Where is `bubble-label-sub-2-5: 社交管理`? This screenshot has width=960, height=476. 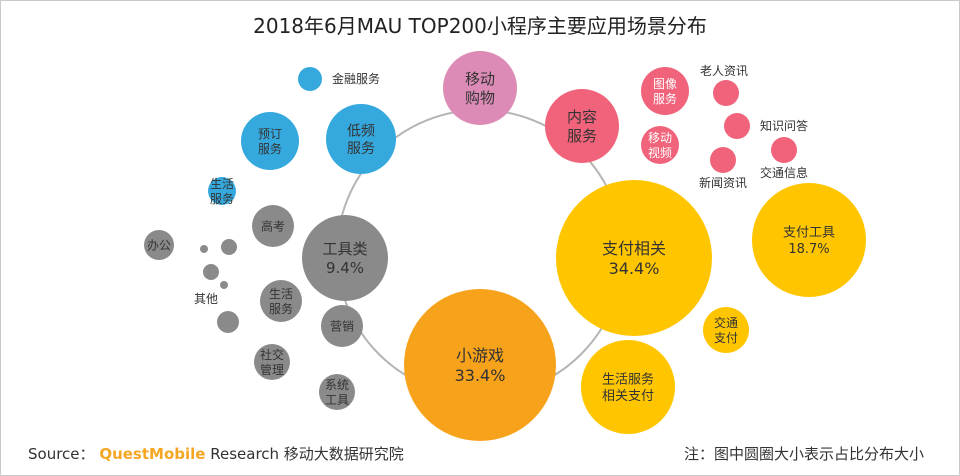
bubble-label-sub-2-5: 社交管理 is located at coordinates (272, 362).